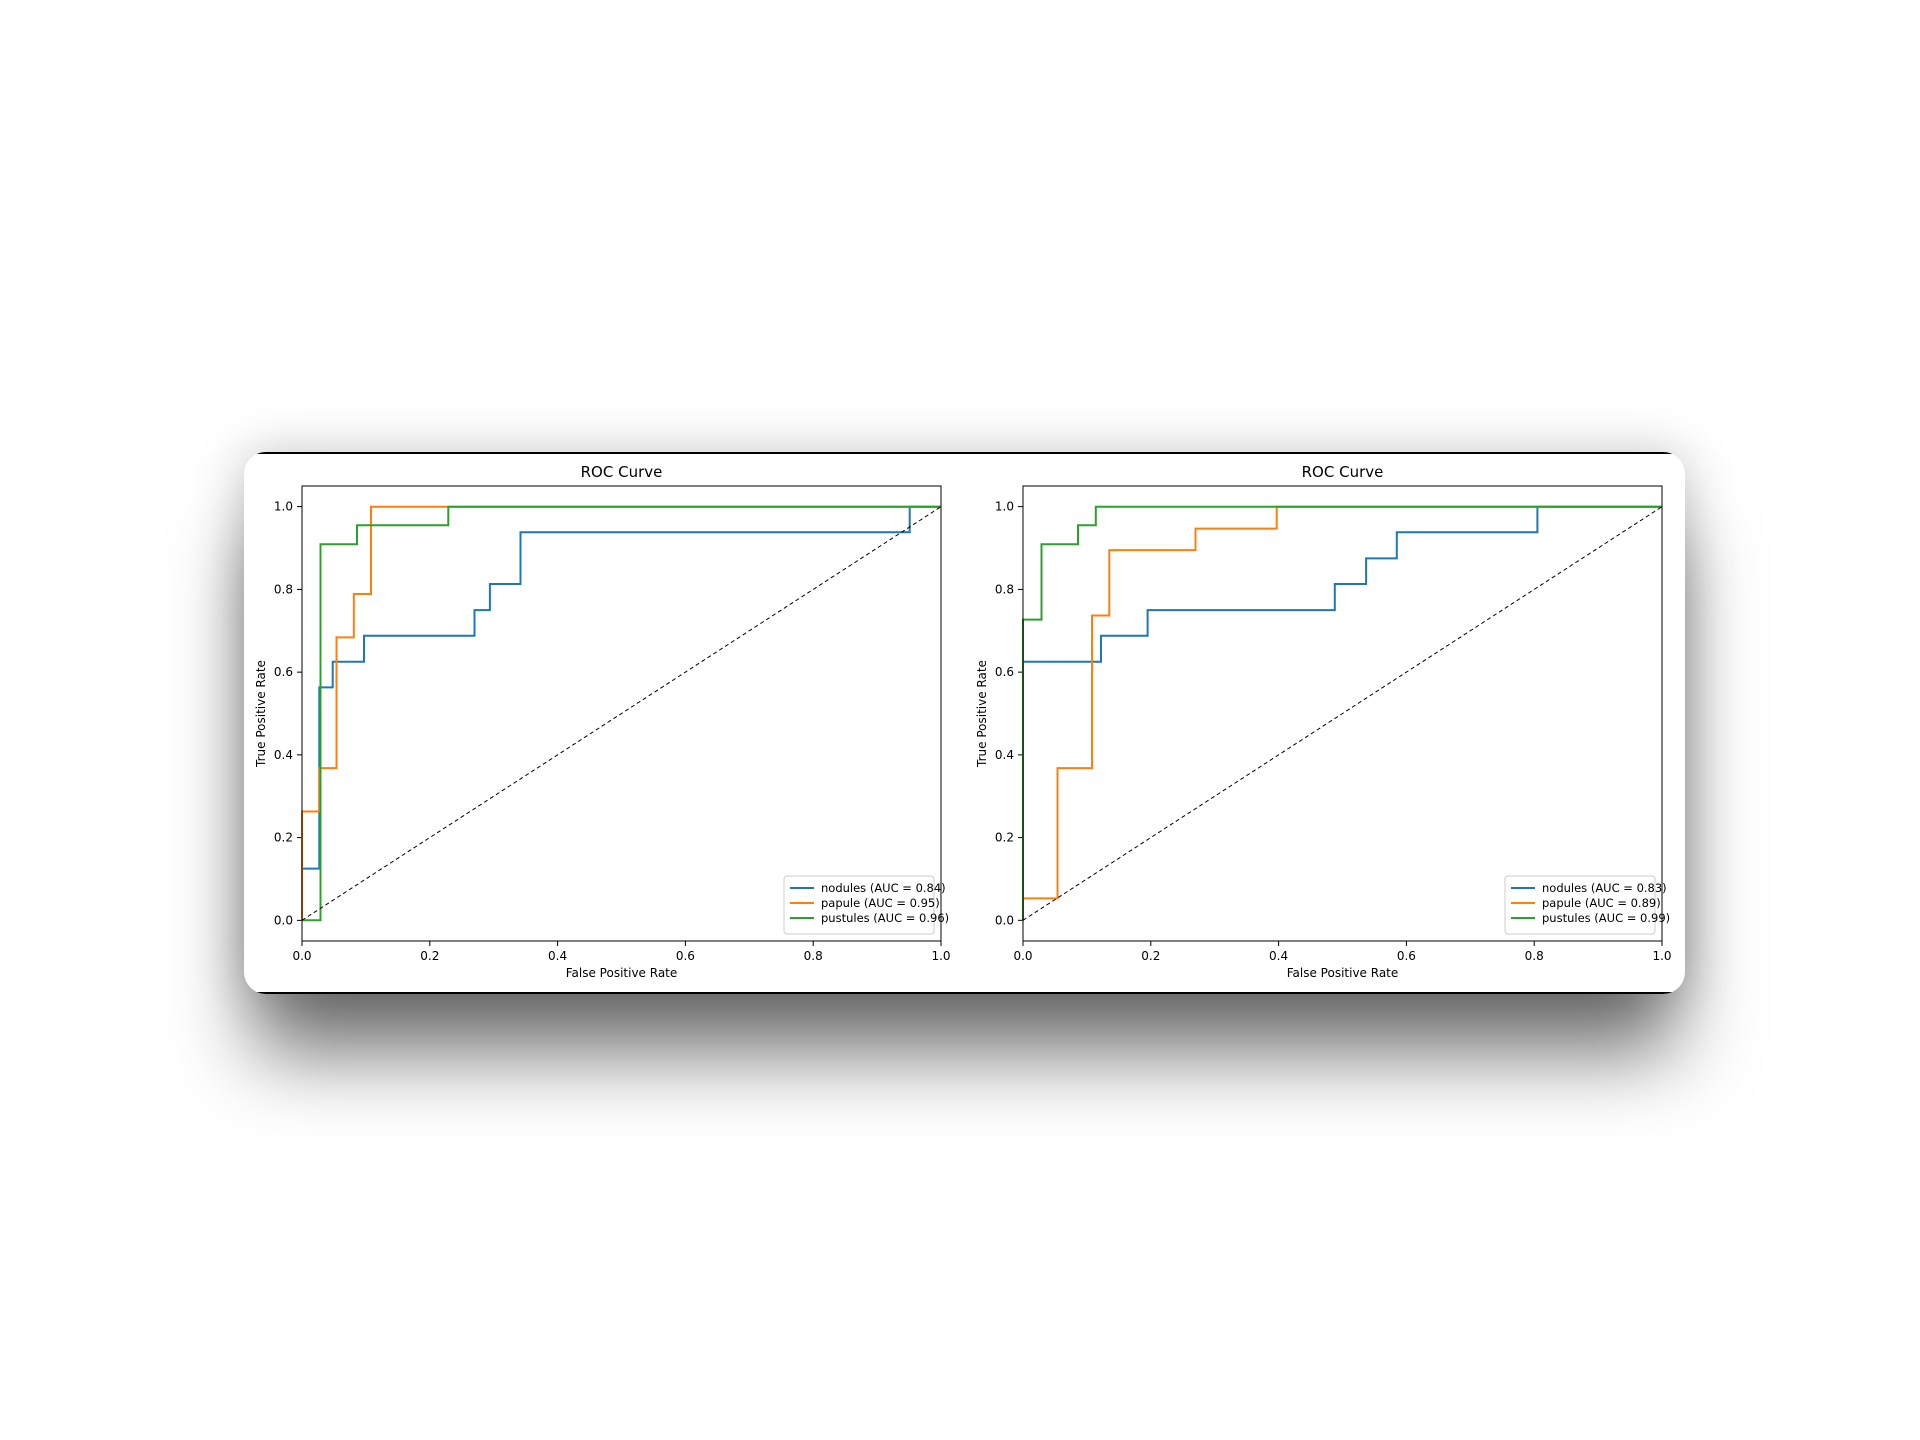 This screenshot has height=1440, width=1920. Describe the element at coordinates (1601, 903) in the screenshot. I see `legend-label: papule (AUC = 0.89)` at that location.